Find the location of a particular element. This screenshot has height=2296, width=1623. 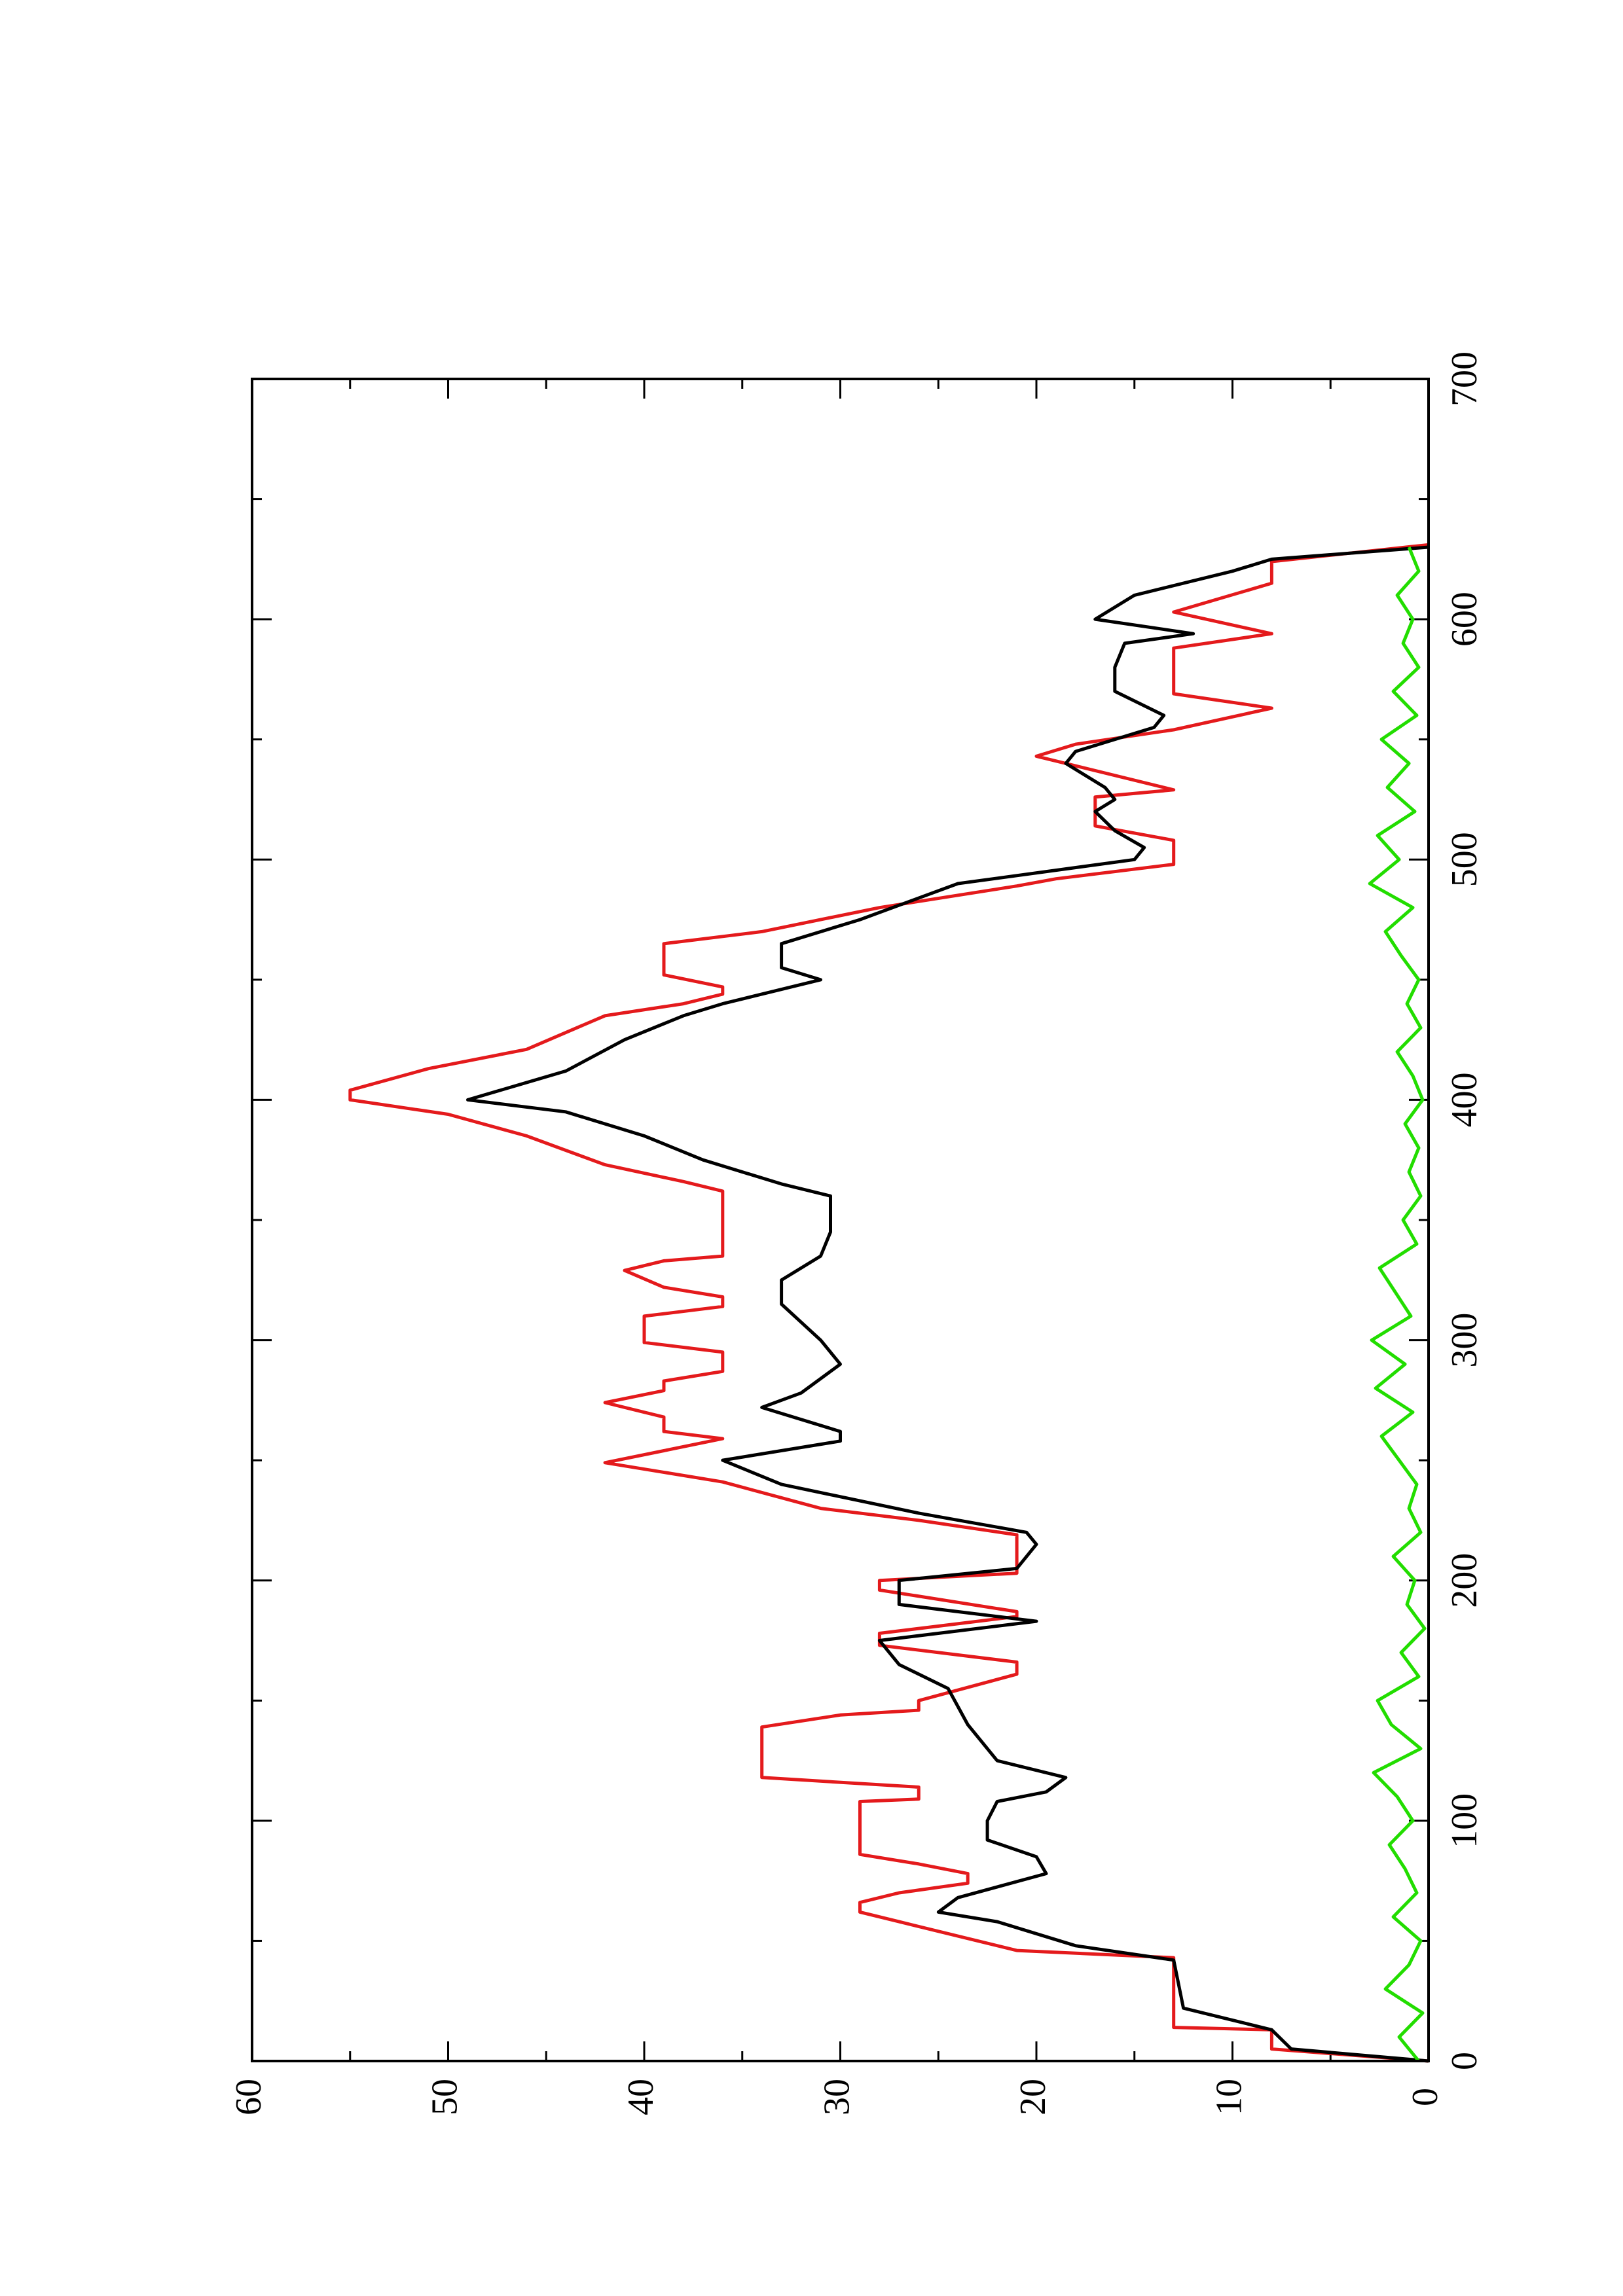

x-tick-label: 500 is located at coordinates (1464, 859).